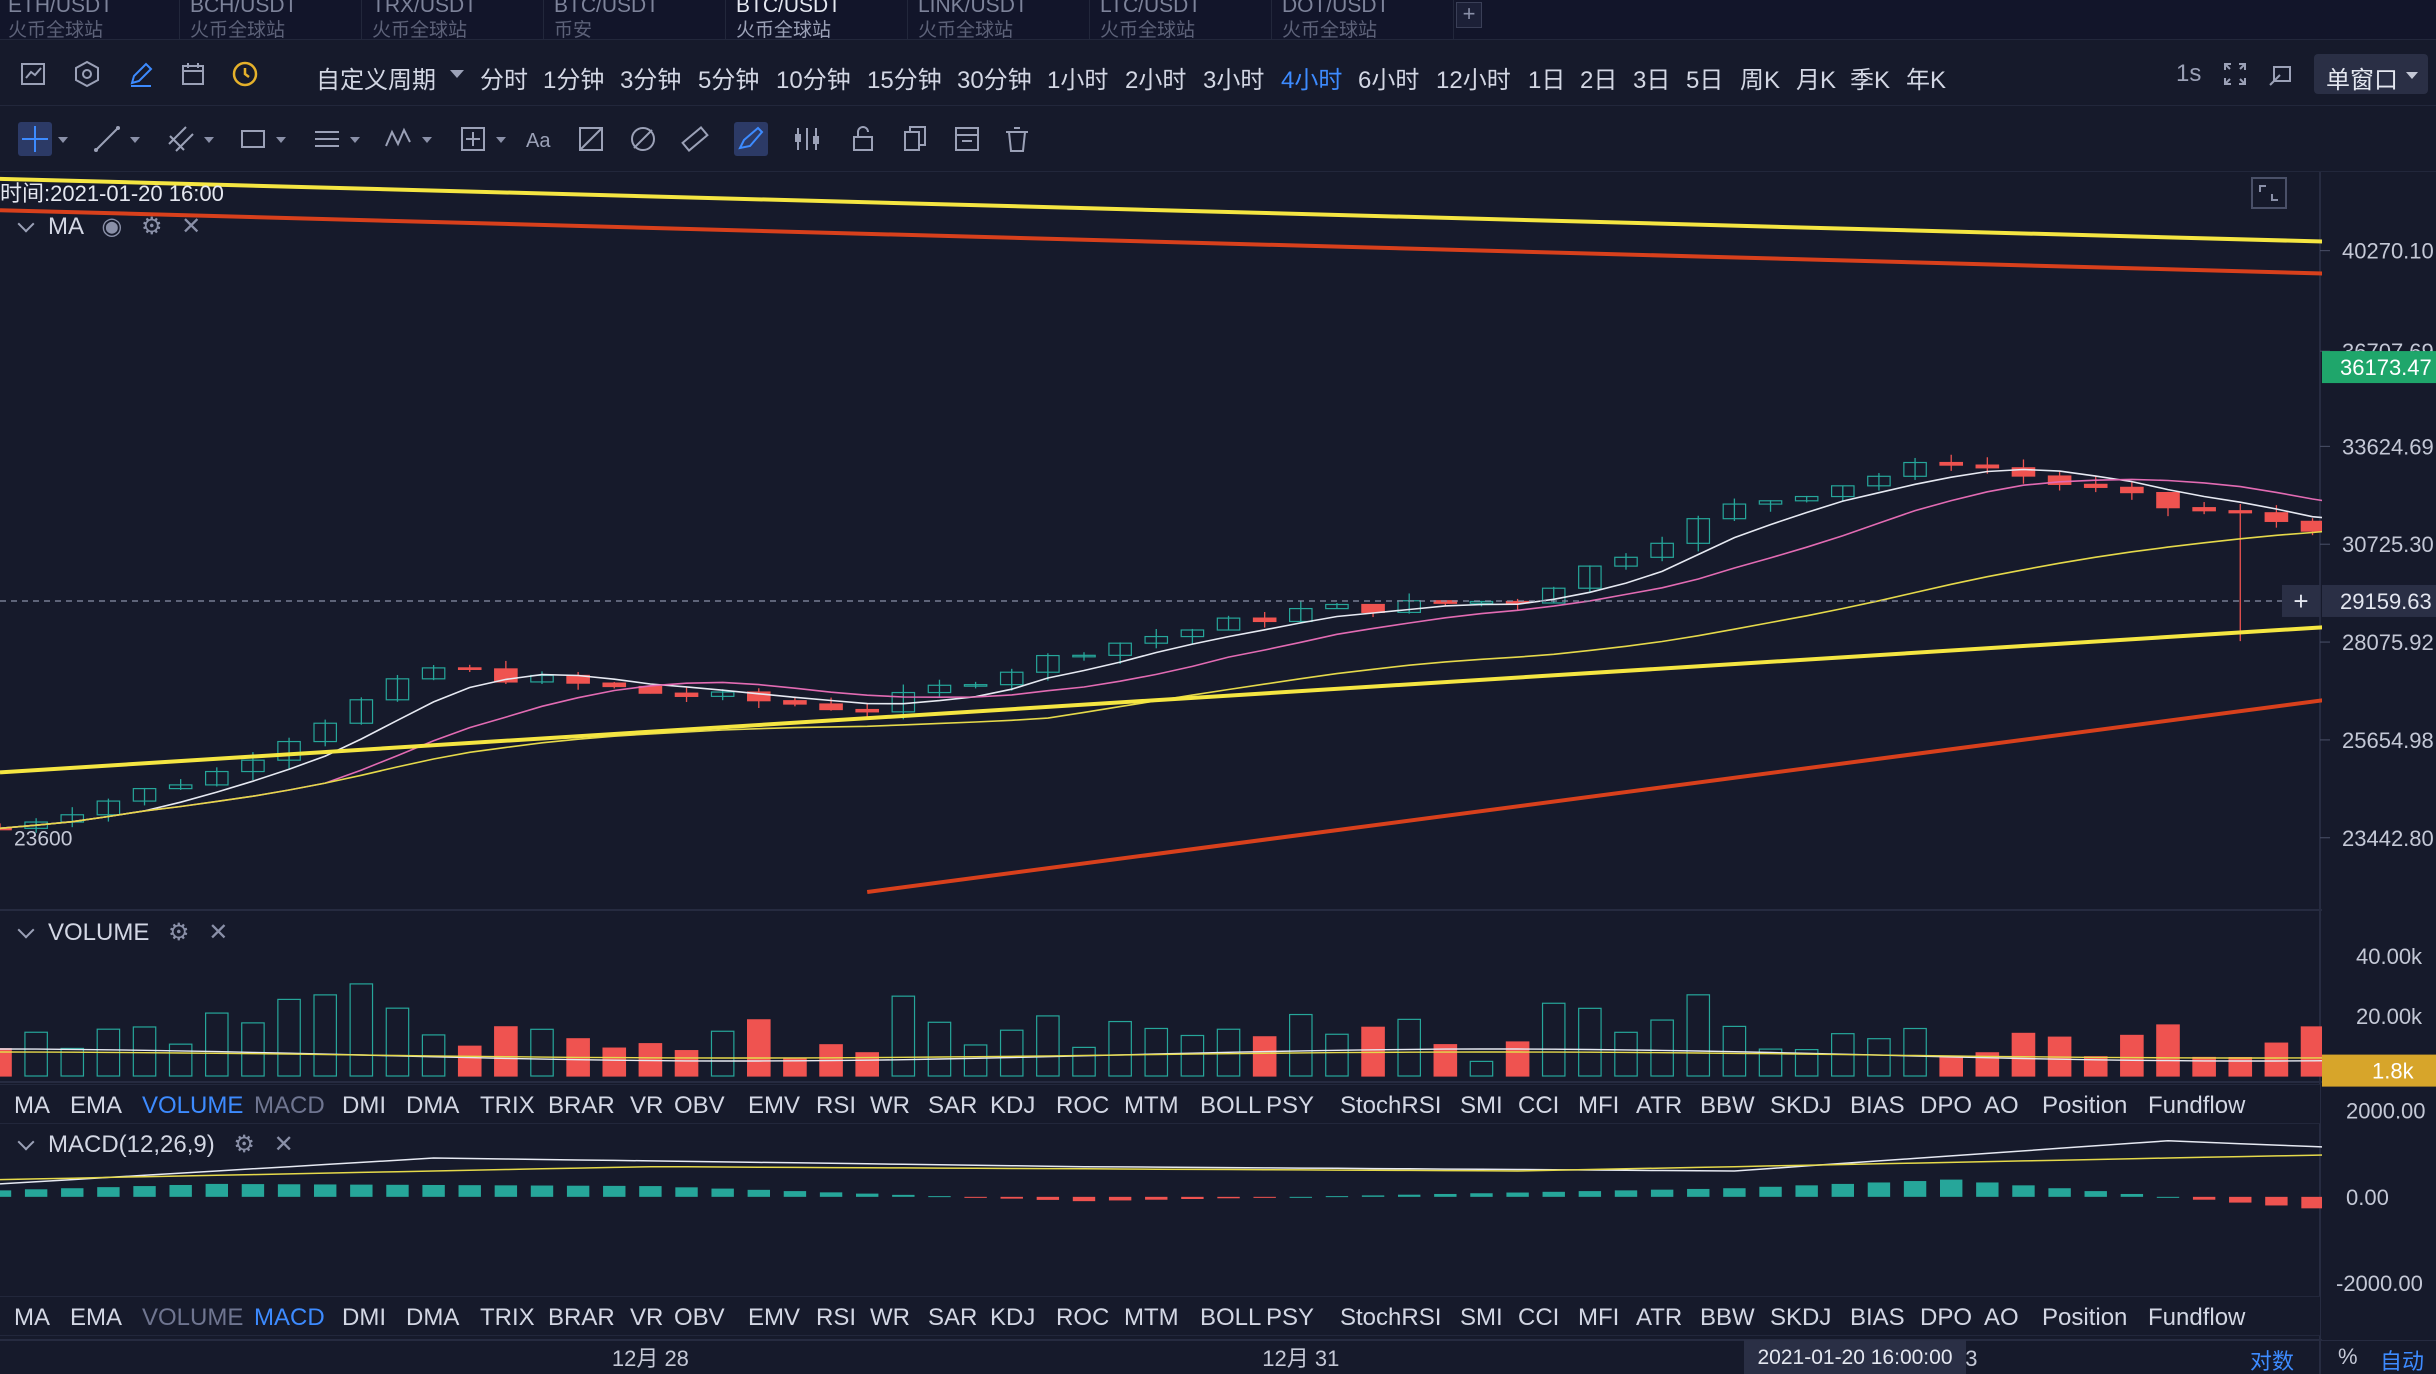  Describe the element at coordinates (1312, 80) in the screenshot. I see `period-option: 4小时` at that location.